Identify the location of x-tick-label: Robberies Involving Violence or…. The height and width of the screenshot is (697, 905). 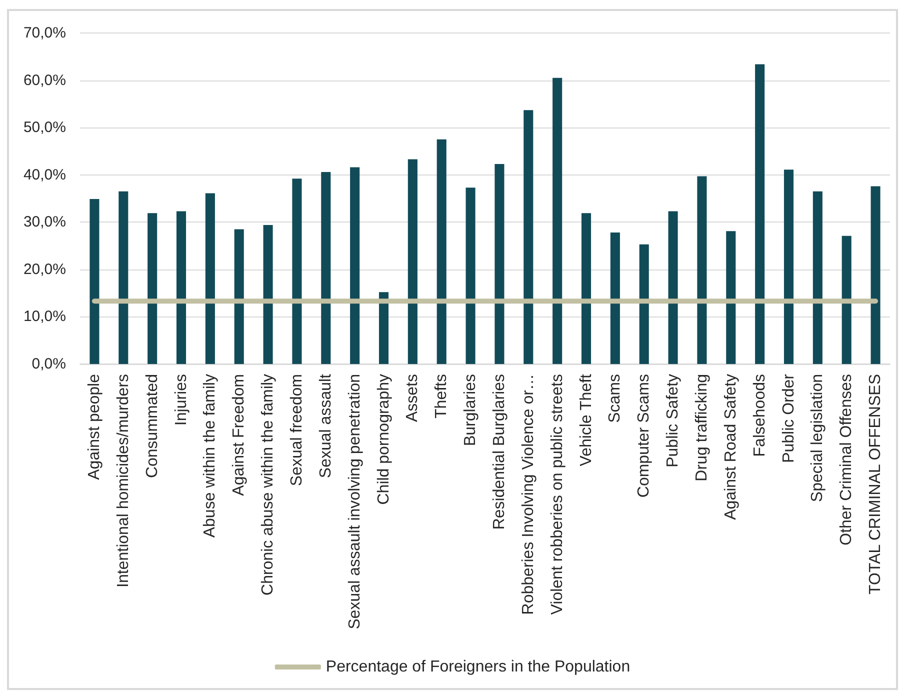
(528, 494).